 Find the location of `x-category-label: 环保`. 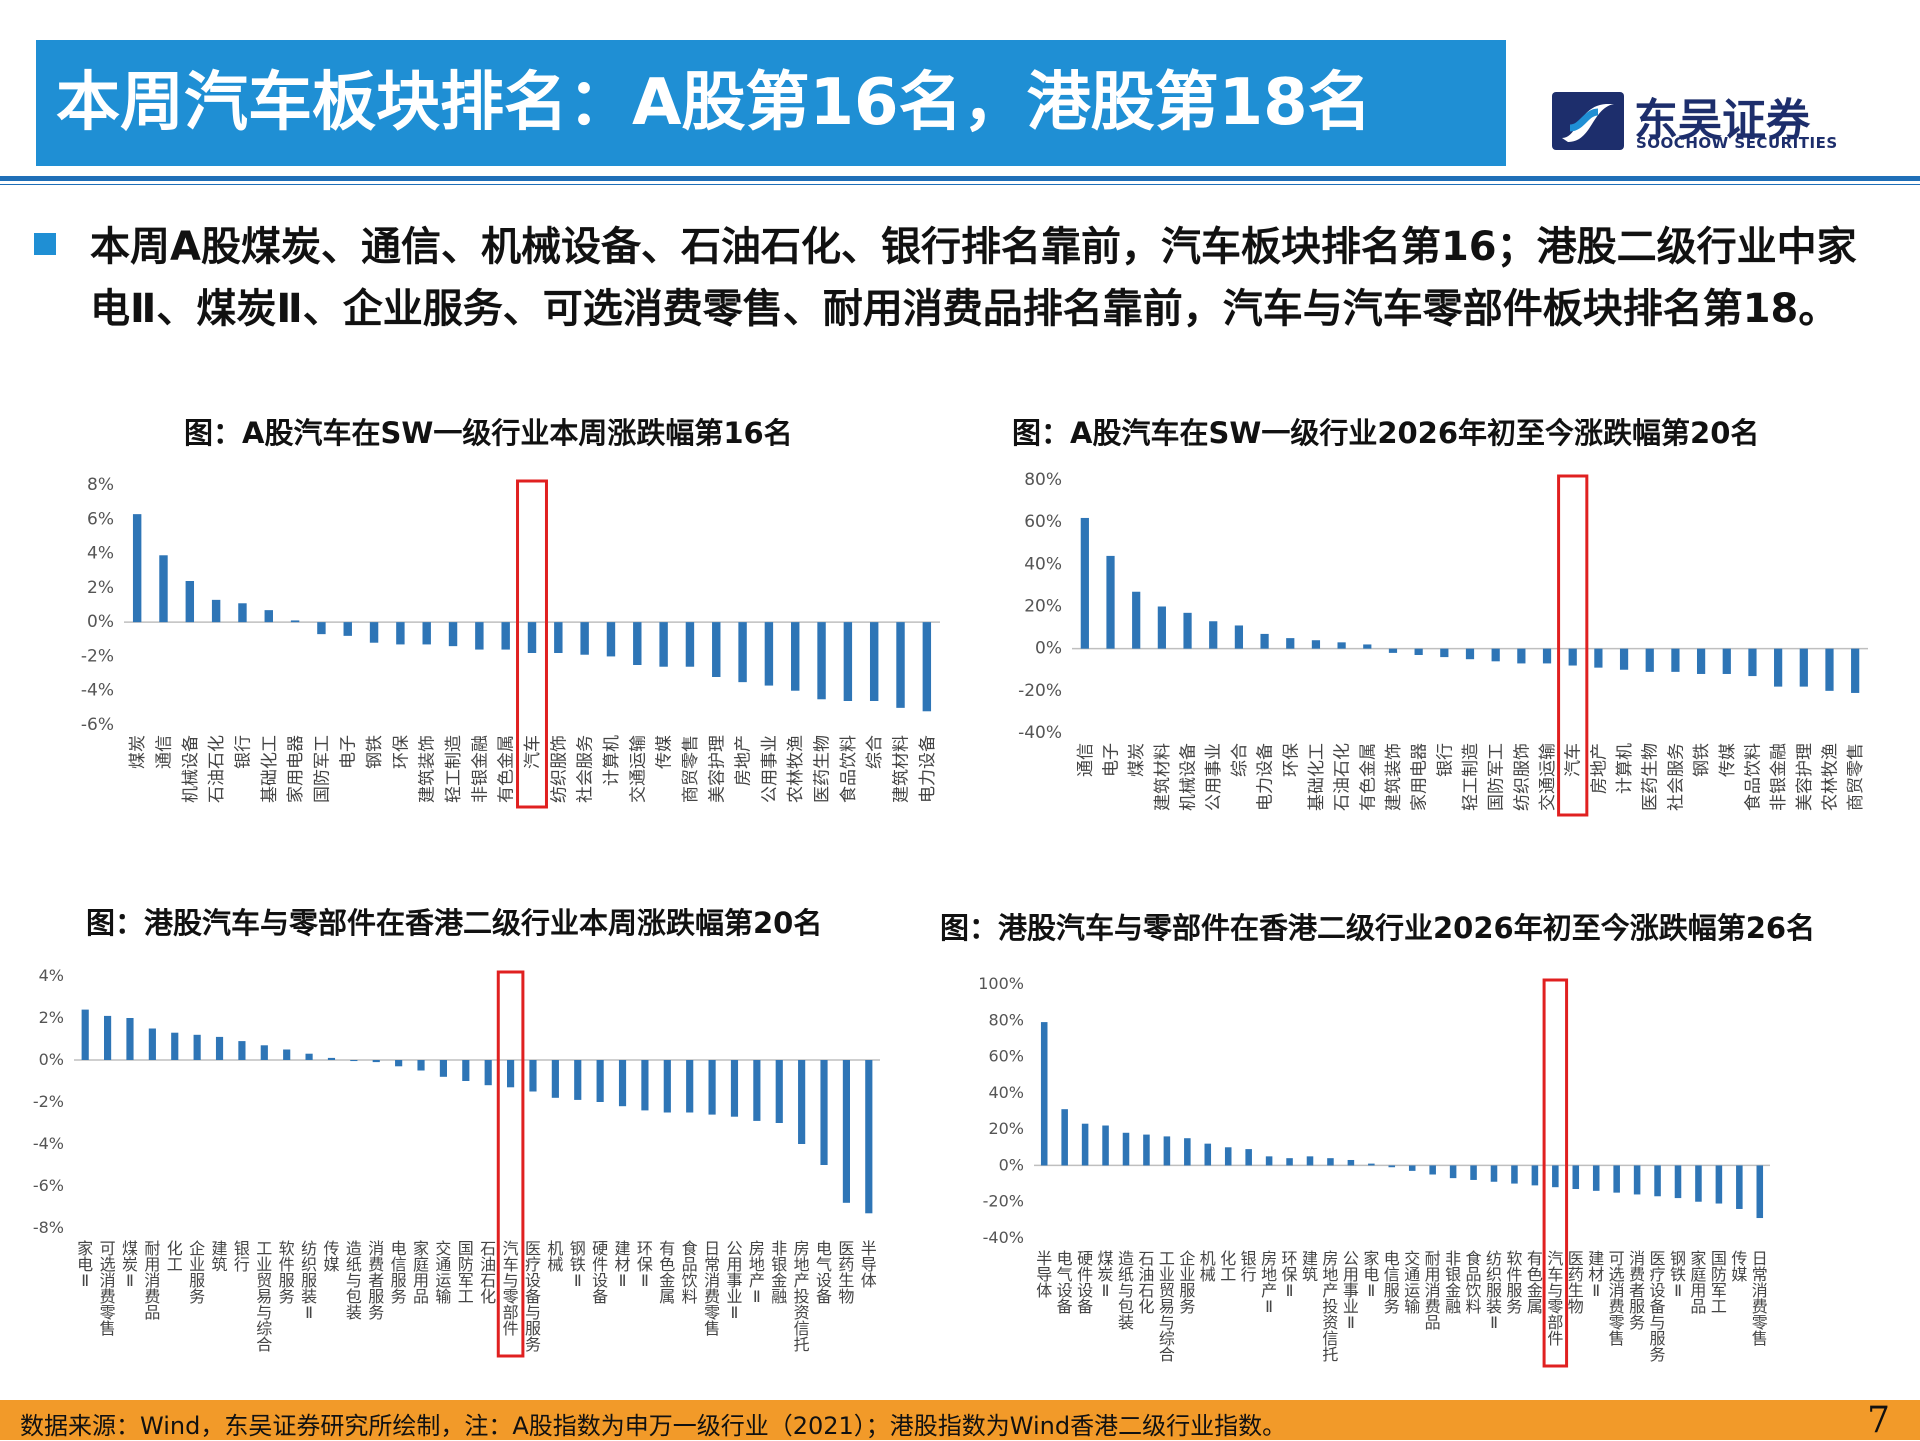

x-category-label: 环保 is located at coordinates (1291, 760).